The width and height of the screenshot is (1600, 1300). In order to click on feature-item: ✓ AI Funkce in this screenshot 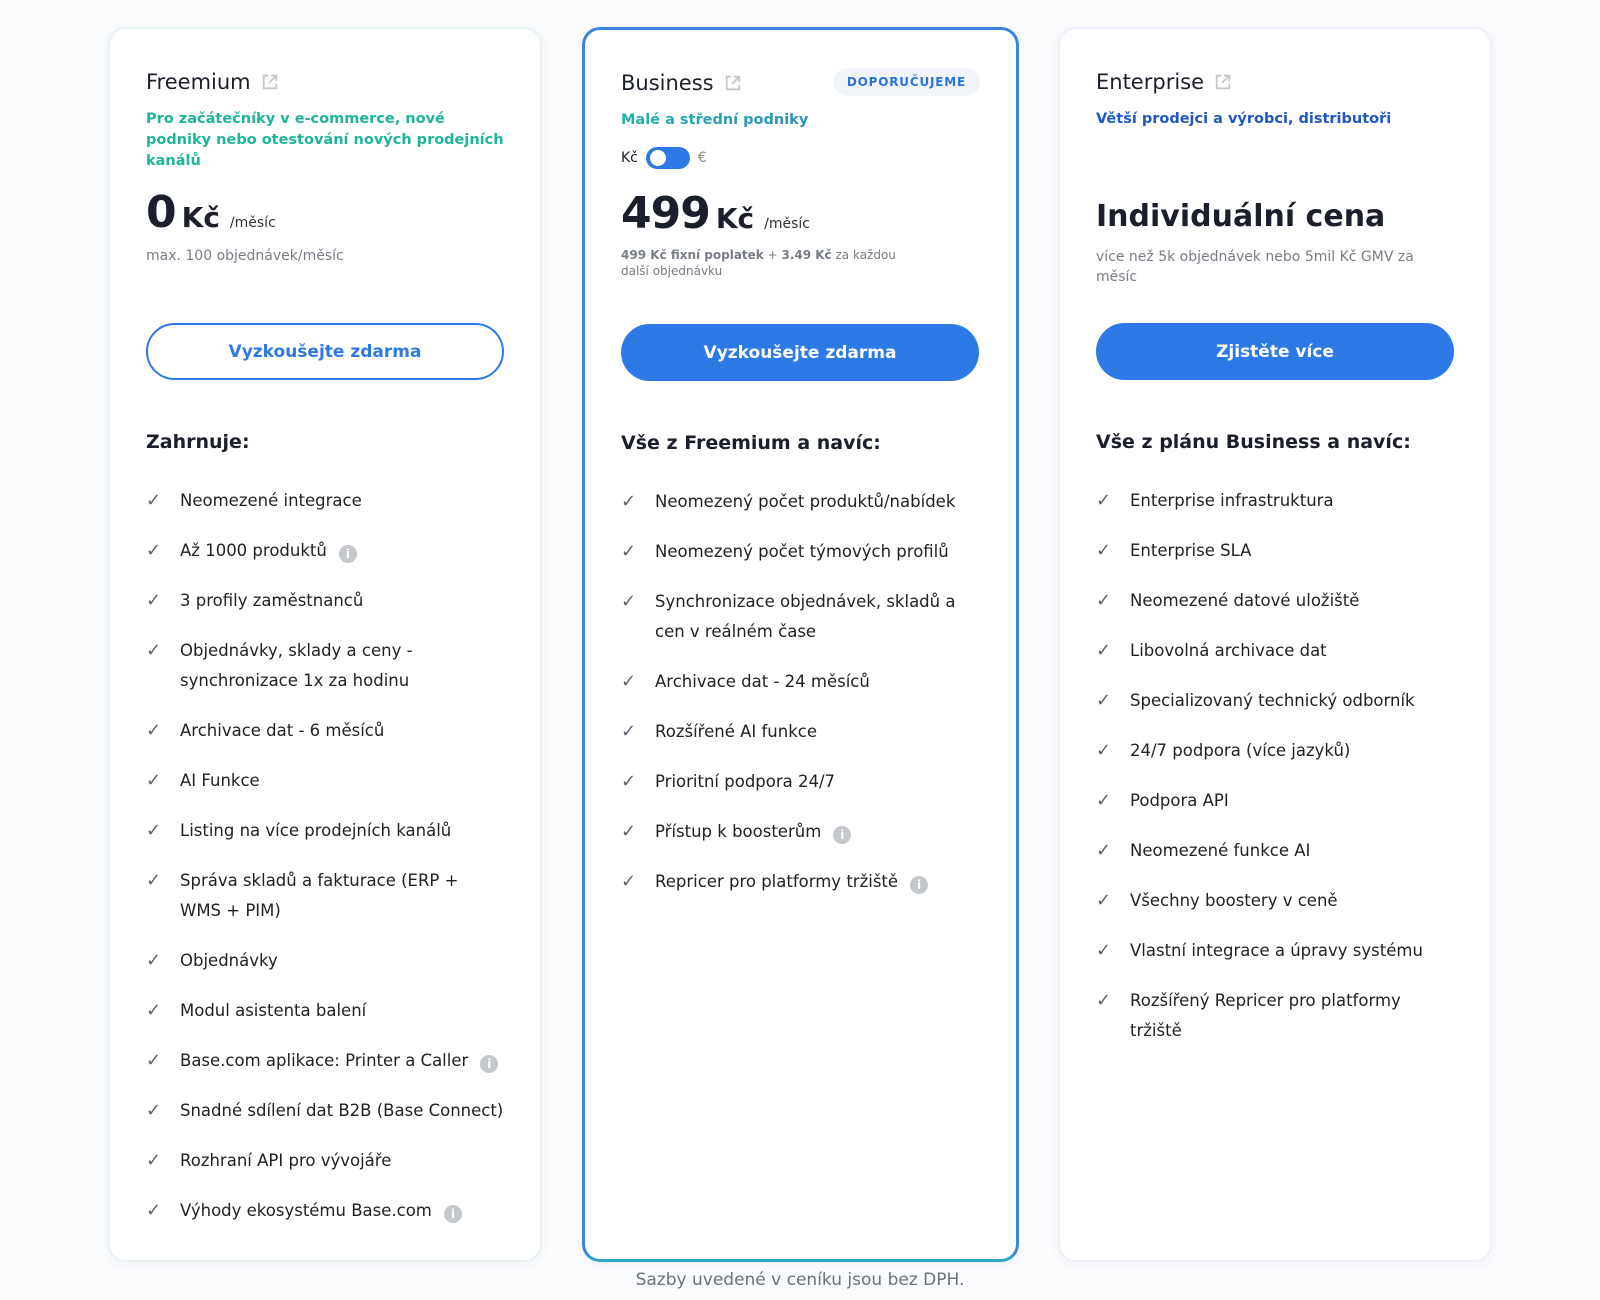, I will do `click(325, 781)`.